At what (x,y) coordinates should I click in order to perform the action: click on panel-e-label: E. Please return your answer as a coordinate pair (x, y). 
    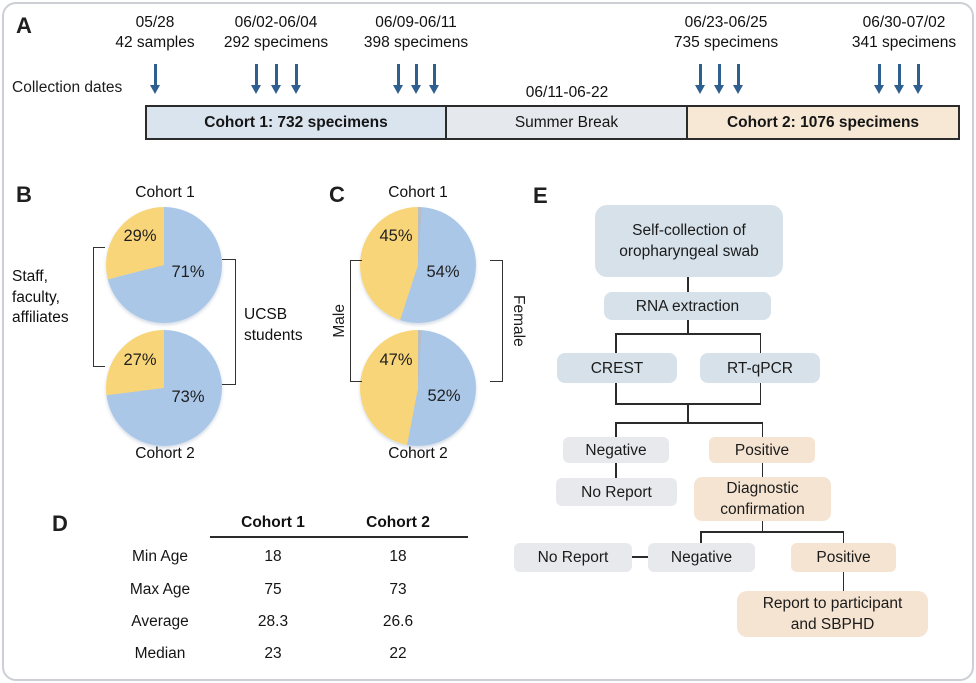
    Looking at the image, I should click on (540, 195).